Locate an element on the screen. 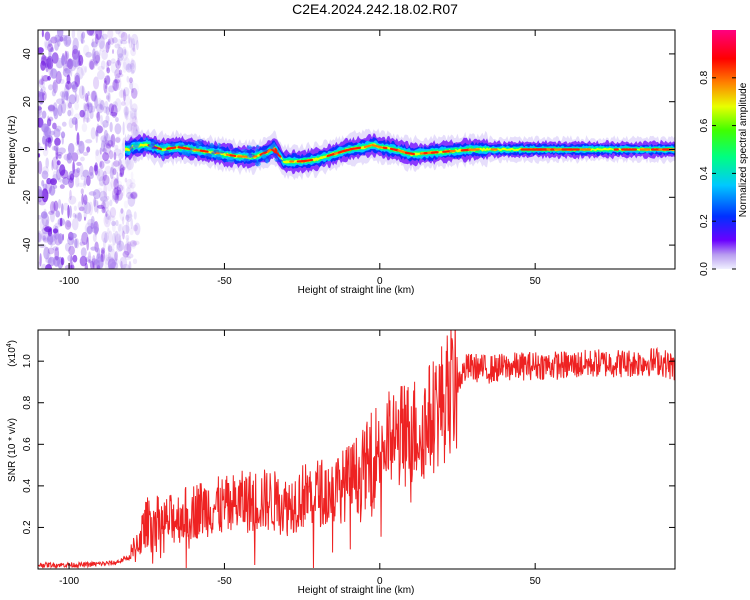 The height and width of the screenshot is (600, 750). spectrogram-y-tick-label: 0 is located at coordinates (27, 149).